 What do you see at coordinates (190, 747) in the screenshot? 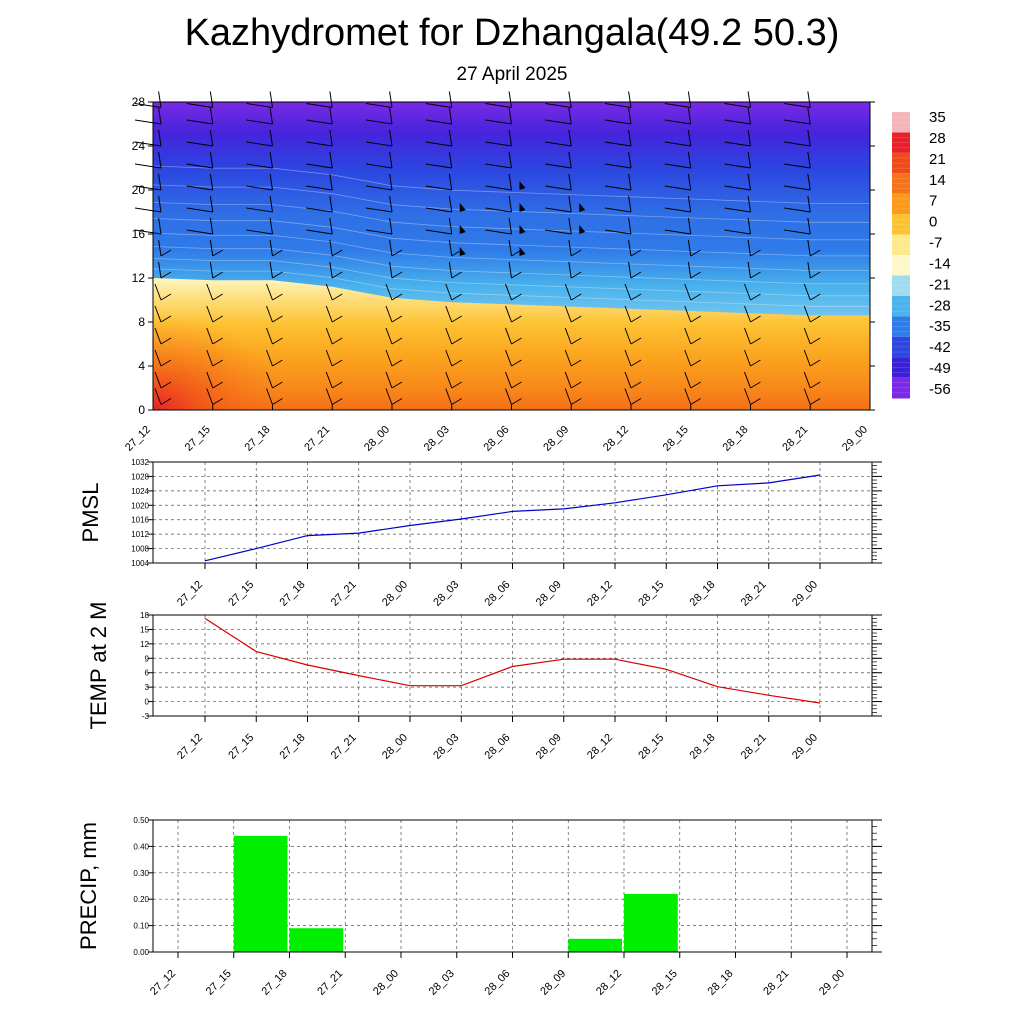
I see `x-tick-label: 27_12` at bounding box center [190, 747].